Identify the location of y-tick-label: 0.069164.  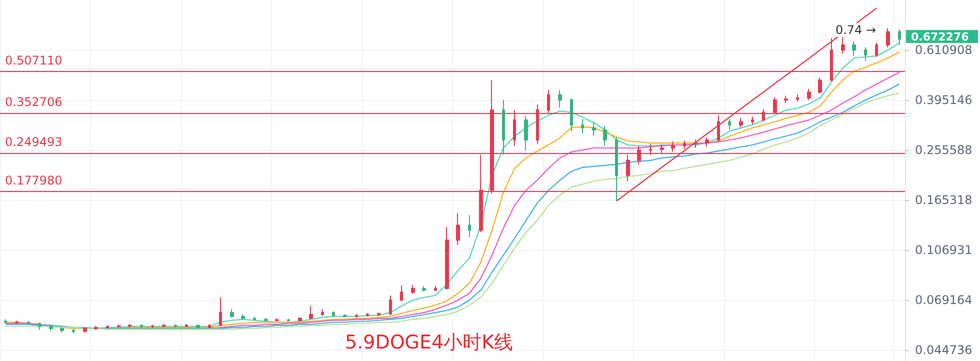
(943, 300).